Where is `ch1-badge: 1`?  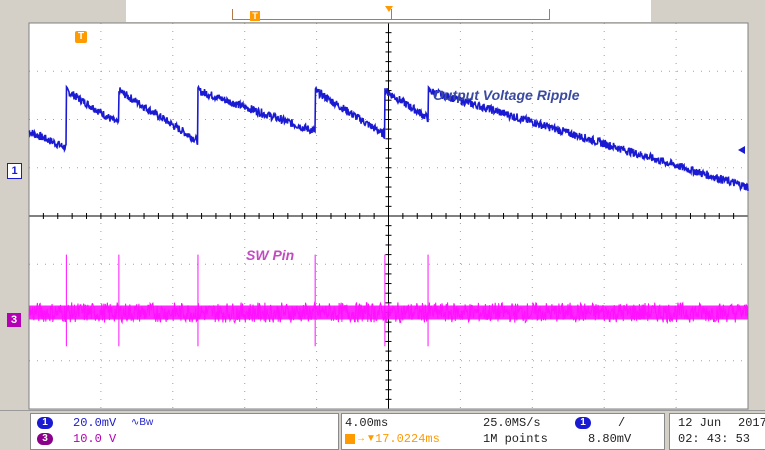 ch1-badge: 1 is located at coordinates (45, 423).